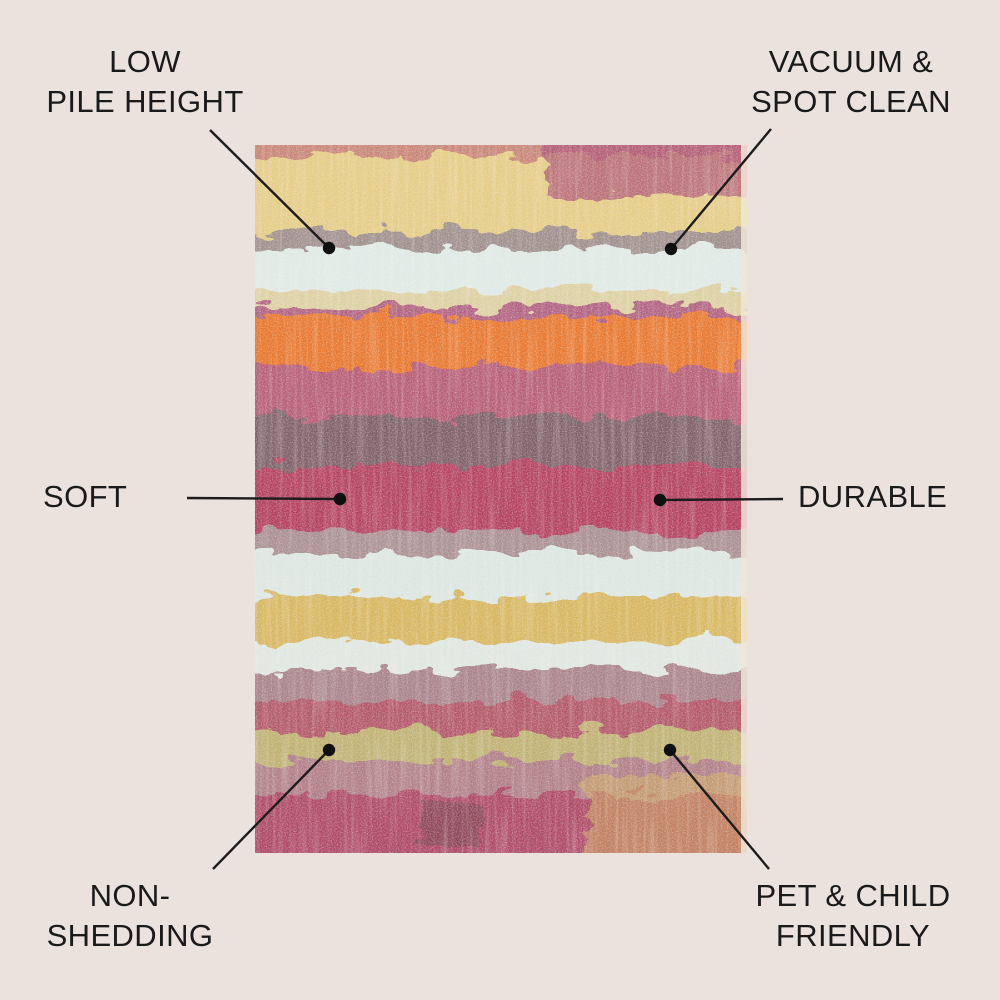 The width and height of the screenshot is (1000, 1000). What do you see at coordinates (145, 82) in the screenshot?
I see `callout-label-low-pile-height: LOW PILE HEIGHT` at bounding box center [145, 82].